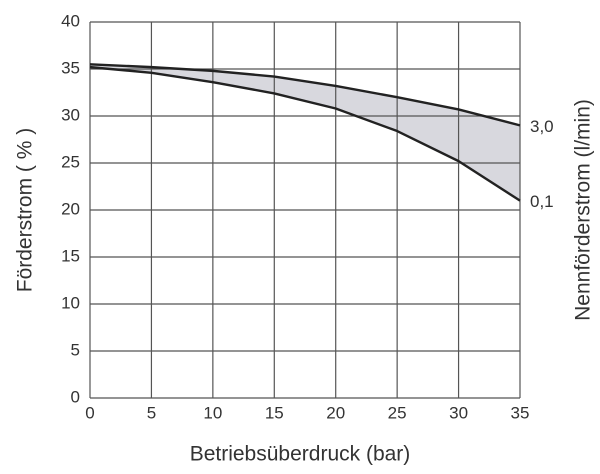 Image resolution: width=600 pixels, height=474 pixels. Describe the element at coordinates (70, 302) in the screenshot. I see `y-tick-label: 10` at that location.